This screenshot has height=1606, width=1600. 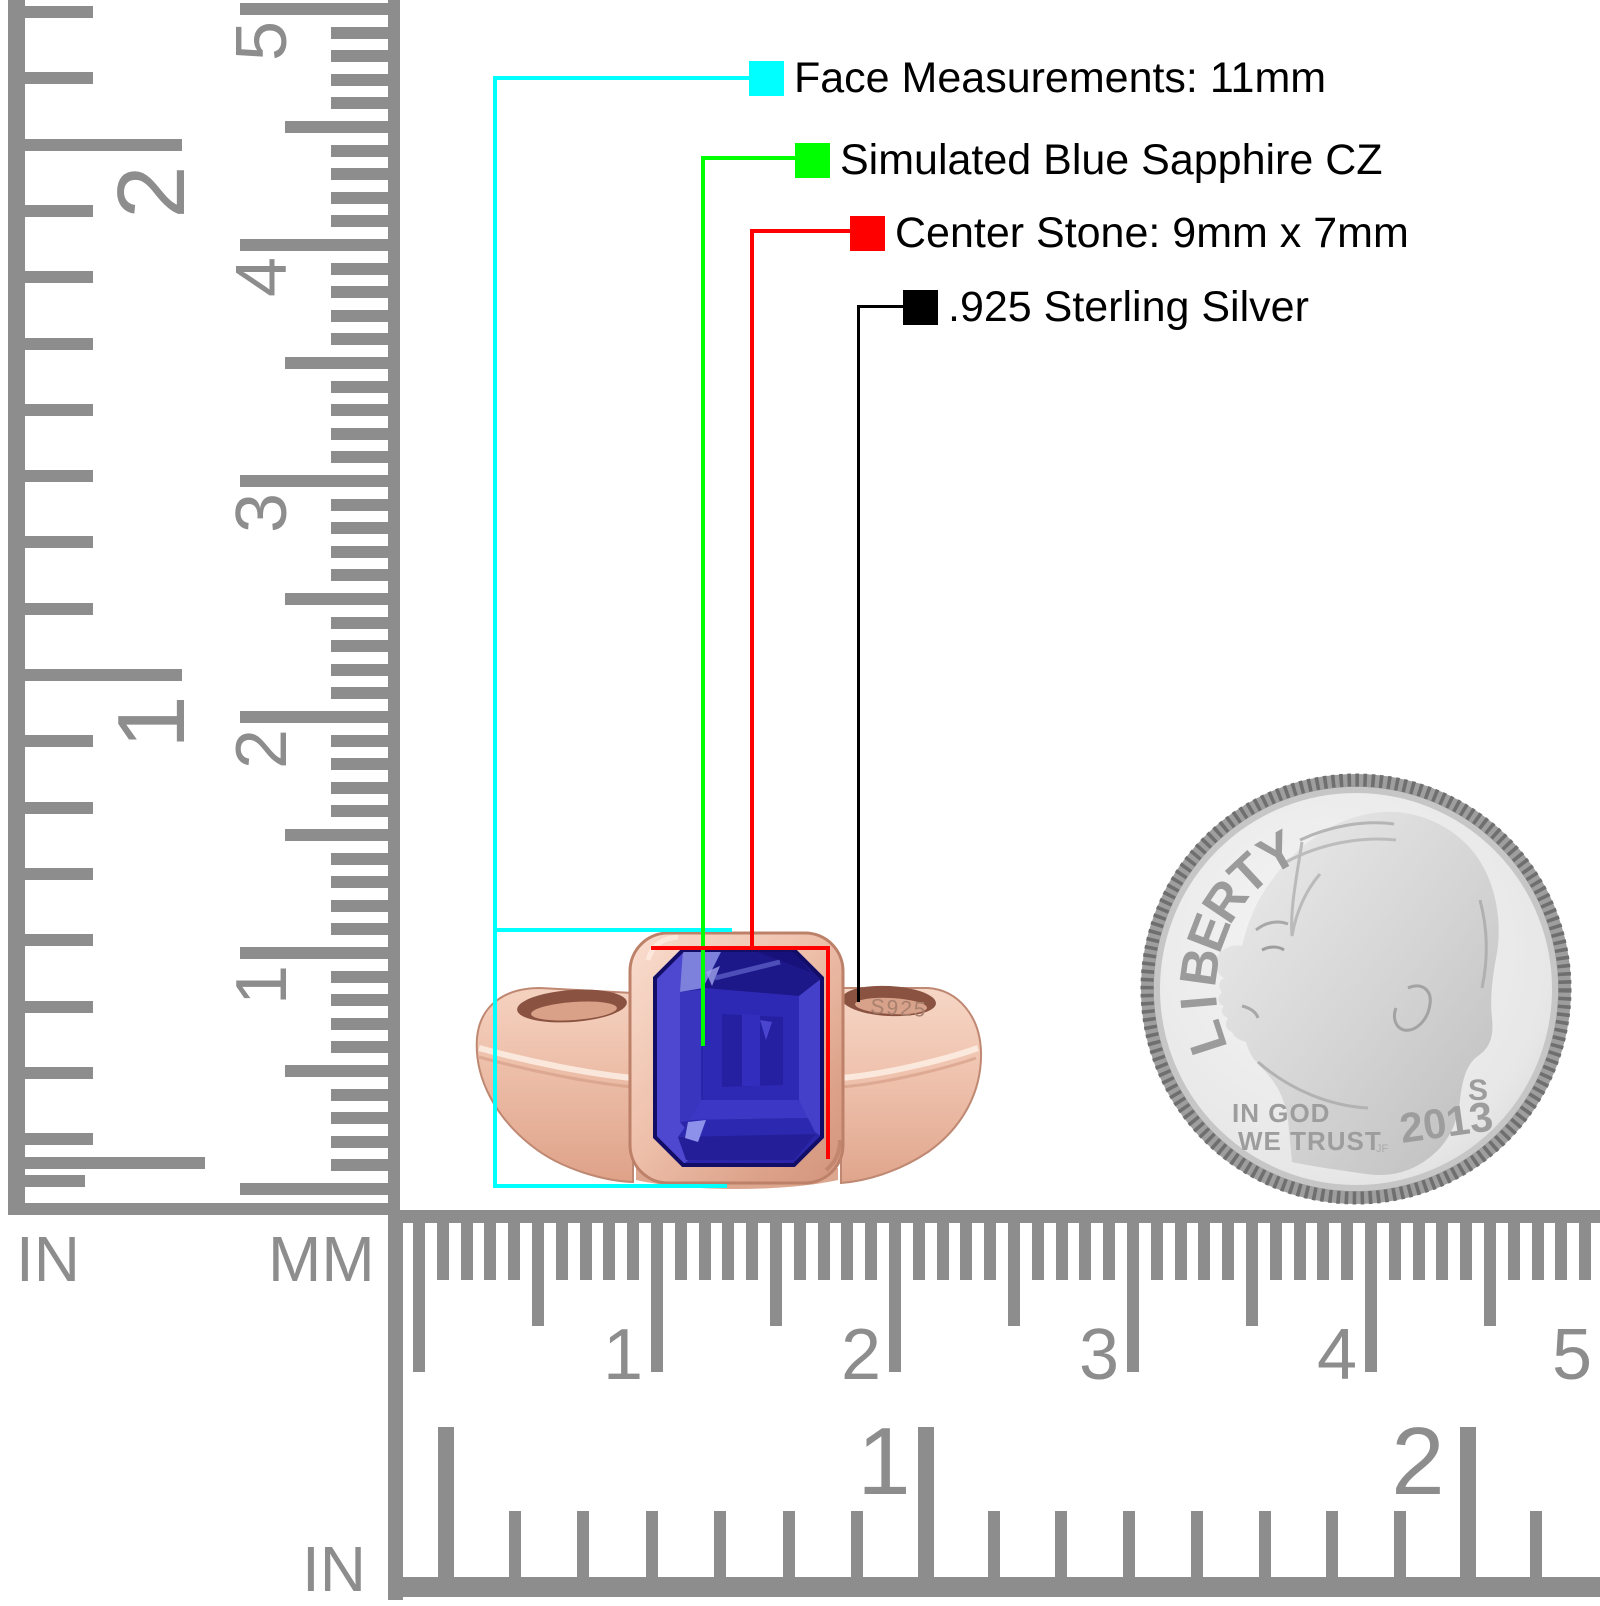 What do you see at coordinates (1418, 1461) in the screenshot?
I see `bottom-ruler-inch-number: 2` at bounding box center [1418, 1461].